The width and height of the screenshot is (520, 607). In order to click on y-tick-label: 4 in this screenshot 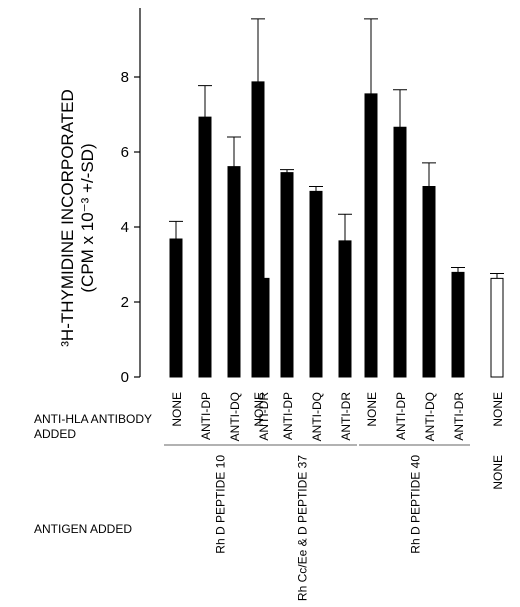, I will do `click(125, 227)`.